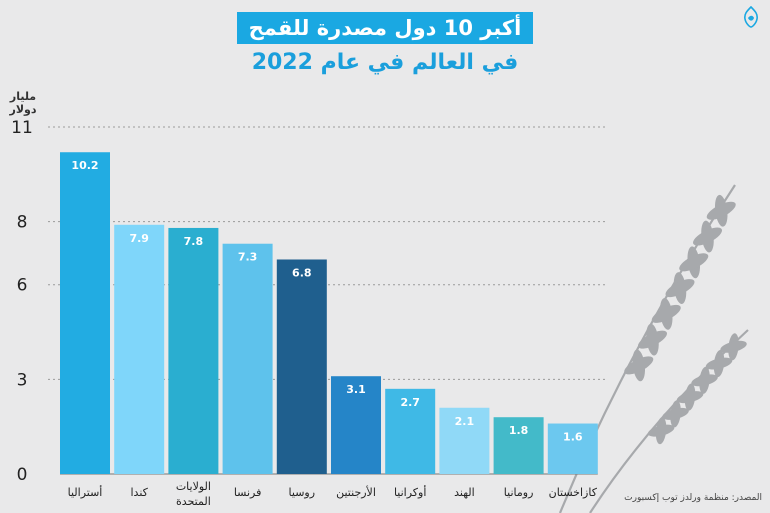 This screenshot has height=513, width=770. I want to click on bar-value-label: 10.2, so click(84, 165).